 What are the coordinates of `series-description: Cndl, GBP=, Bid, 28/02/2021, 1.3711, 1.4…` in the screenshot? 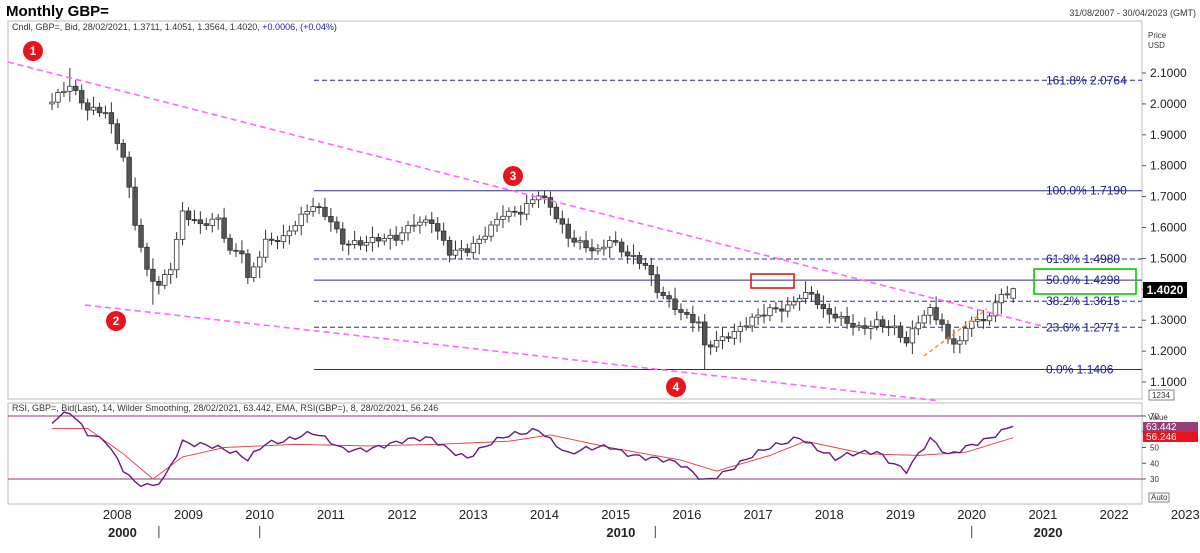 It's located at (174, 27).